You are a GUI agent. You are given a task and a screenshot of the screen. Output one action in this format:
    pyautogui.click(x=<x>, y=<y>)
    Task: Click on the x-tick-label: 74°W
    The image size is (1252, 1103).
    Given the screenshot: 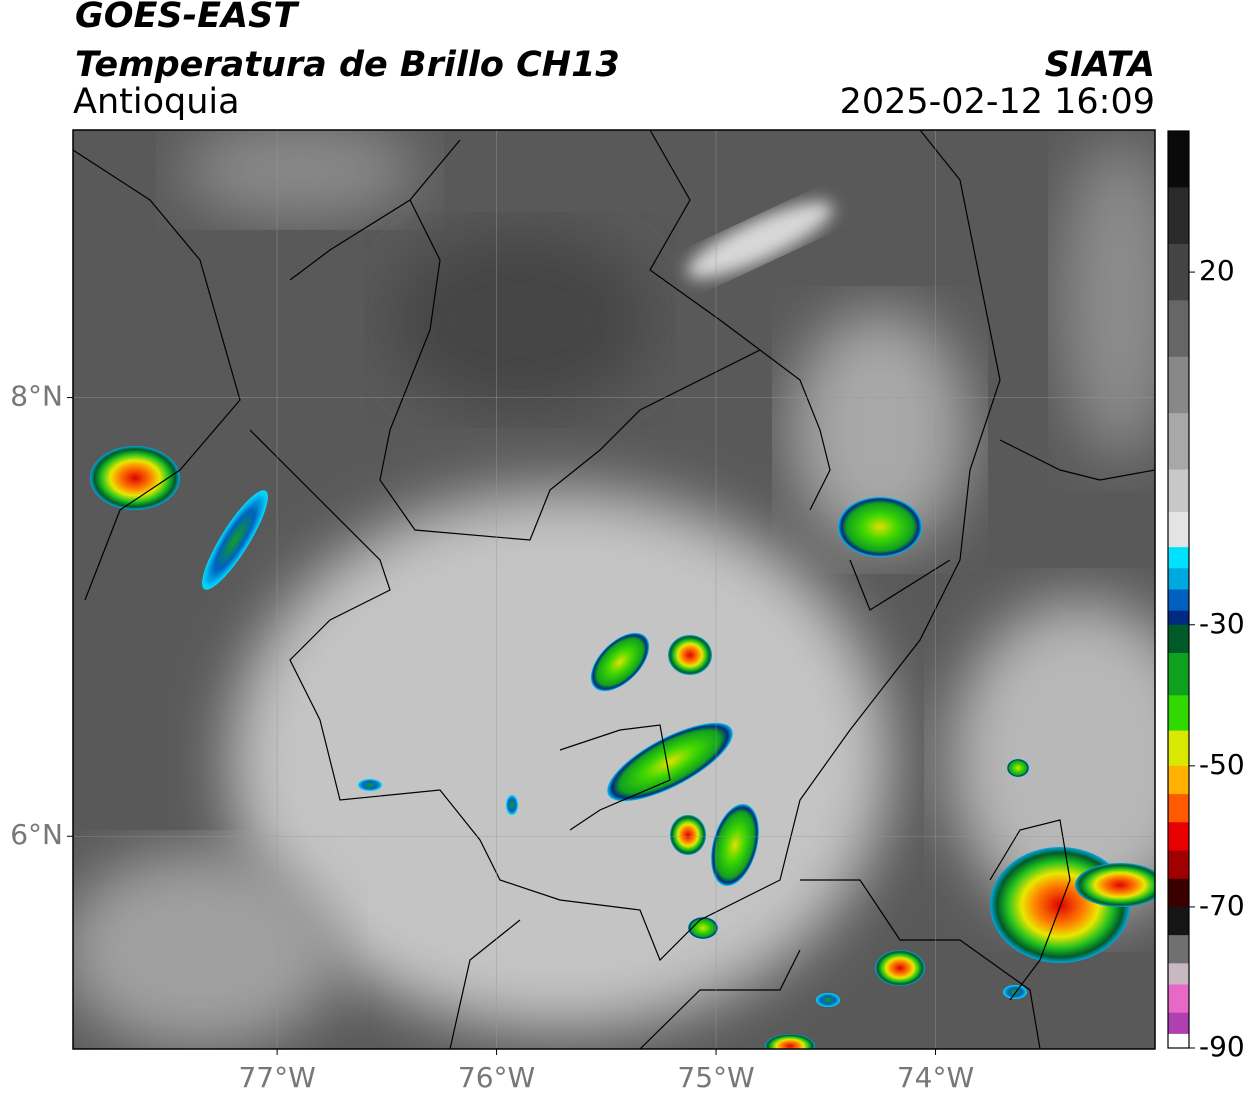 What is the action you would take?
    pyautogui.click(x=935, y=1077)
    